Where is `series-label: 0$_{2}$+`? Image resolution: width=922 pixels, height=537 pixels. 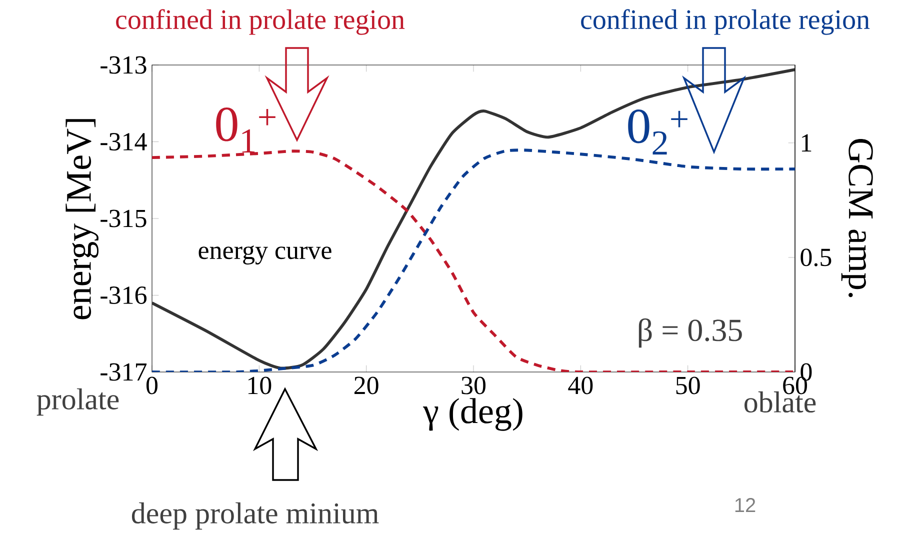
series-label: 0$_{2}$+ is located at coordinates (658, 132).